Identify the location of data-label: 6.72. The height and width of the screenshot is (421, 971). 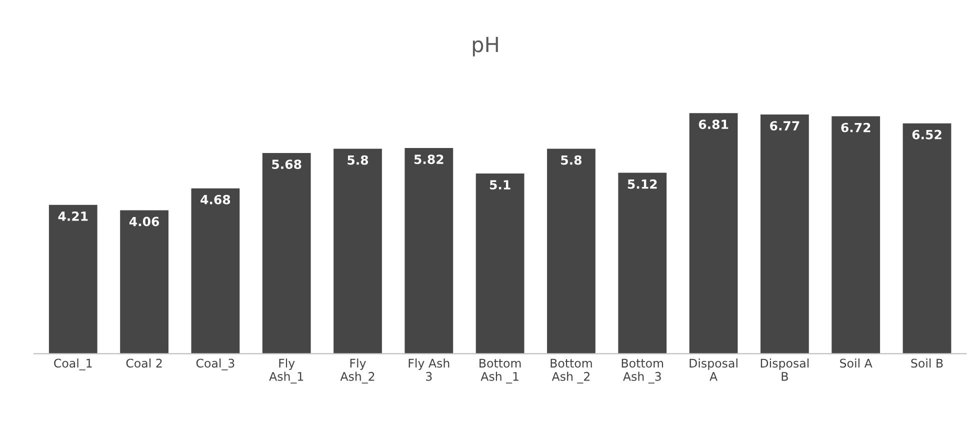
(855, 127).